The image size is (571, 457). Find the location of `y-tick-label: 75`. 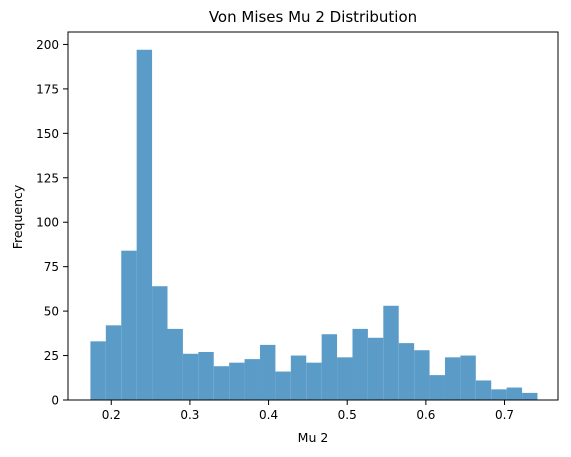

y-tick-label: 75 is located at coordinates (51, 267).